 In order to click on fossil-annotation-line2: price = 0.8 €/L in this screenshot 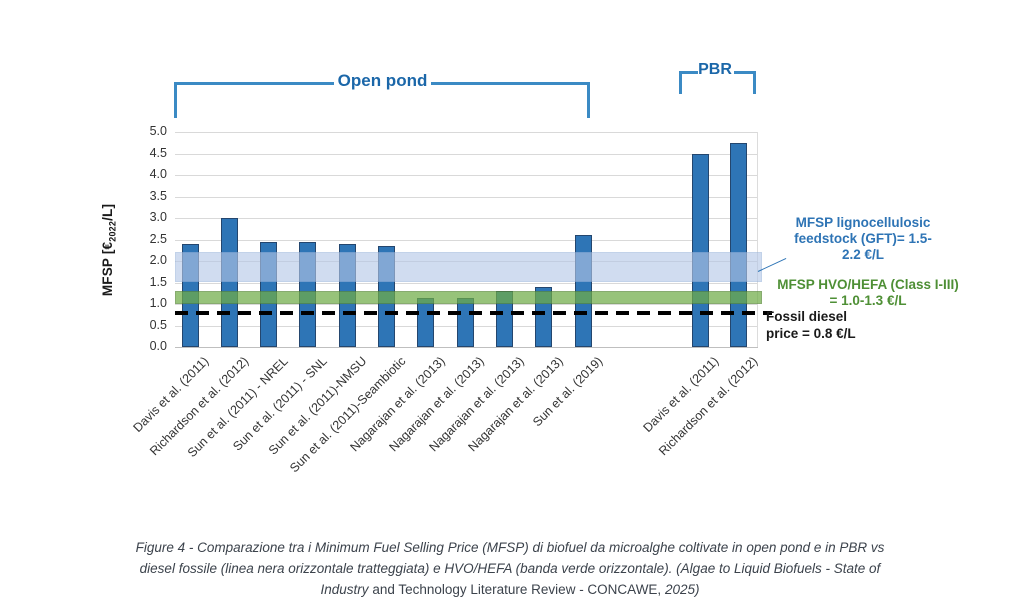, I will do `click(811, 333)`.